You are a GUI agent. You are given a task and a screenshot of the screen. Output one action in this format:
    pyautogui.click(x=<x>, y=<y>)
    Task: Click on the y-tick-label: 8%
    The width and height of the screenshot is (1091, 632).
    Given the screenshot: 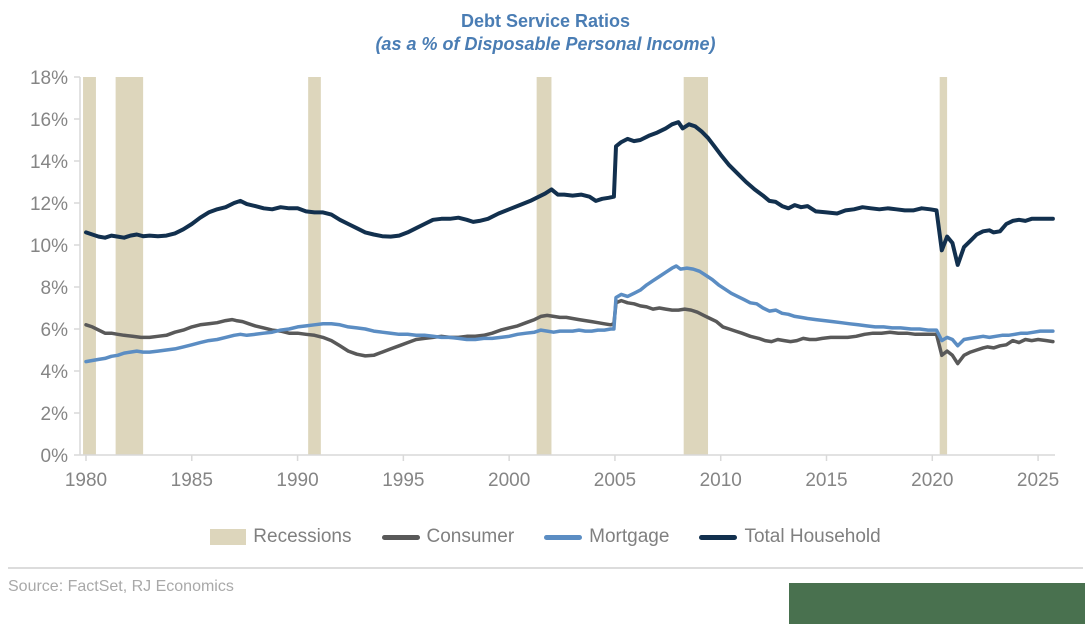 What is the action you would take?
    pyautogui.click(x=55, y=288)
    